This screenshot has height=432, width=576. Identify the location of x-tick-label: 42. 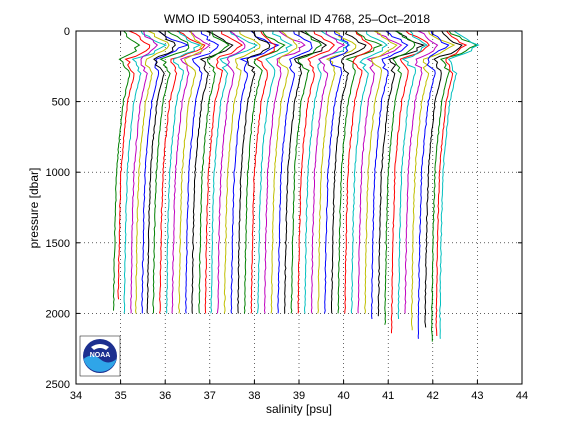
(433, 396).